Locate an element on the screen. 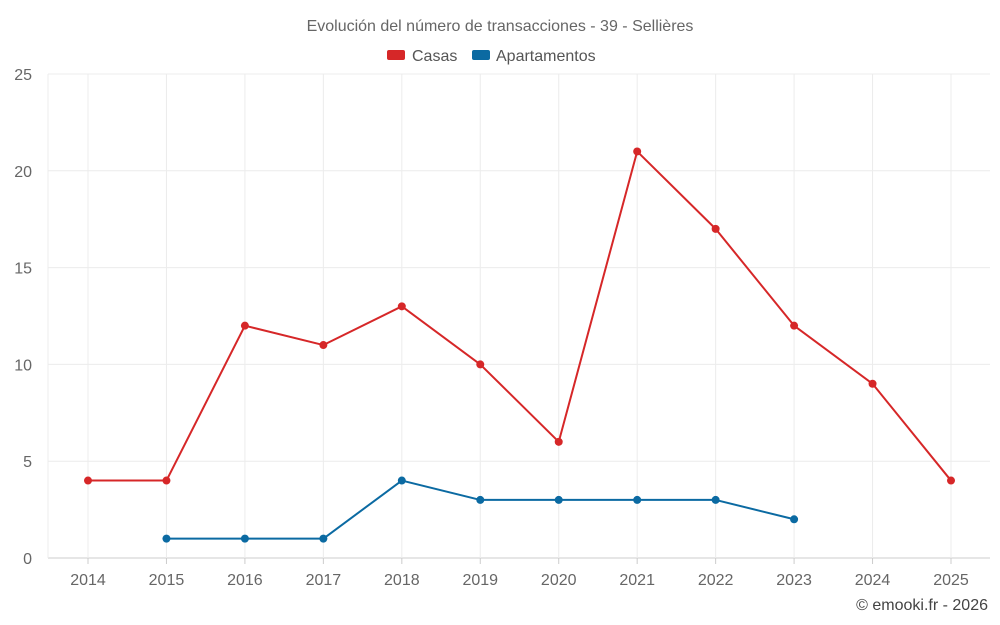  data-point-casas-2021 is located at coordinates (637, 151).